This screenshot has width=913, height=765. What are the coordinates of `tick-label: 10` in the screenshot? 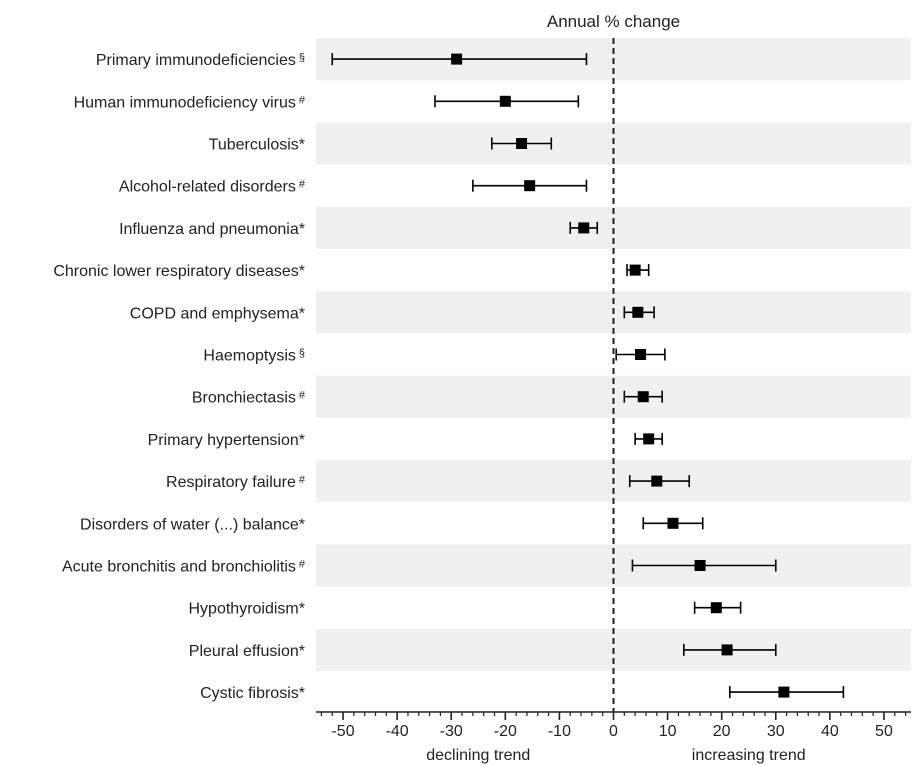 It's located at (668, 731).